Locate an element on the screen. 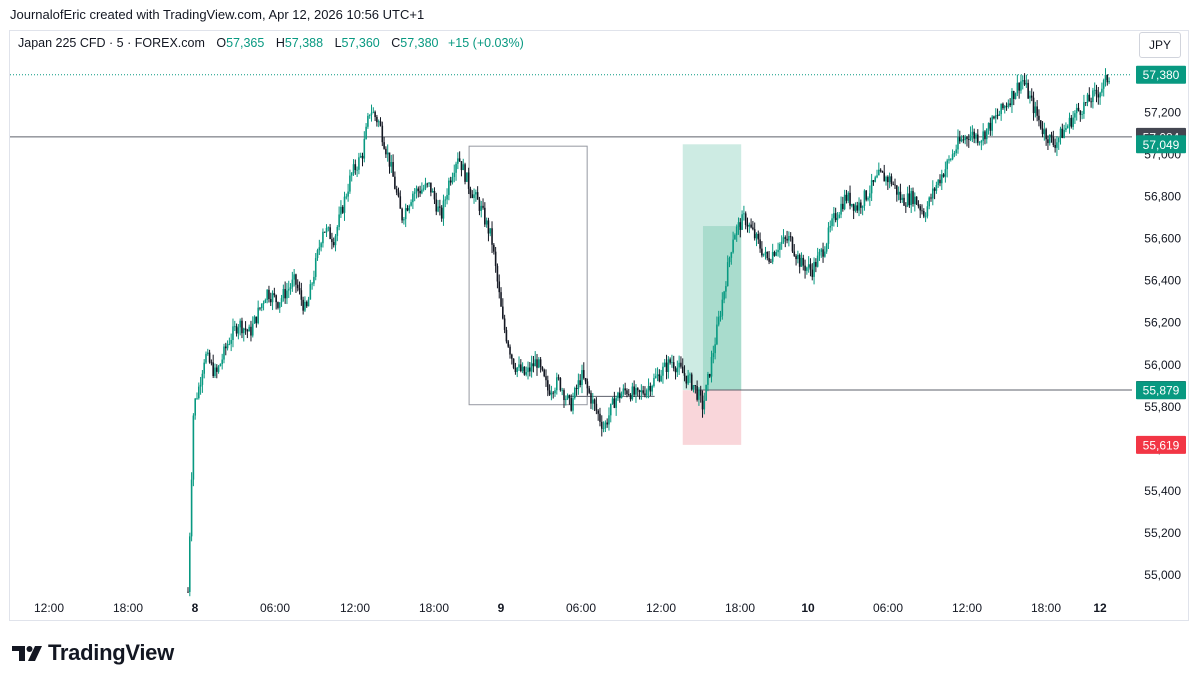 This screenshot has height=682, width=1200. brand-name: TradingView is located at coordinates (111, 652).